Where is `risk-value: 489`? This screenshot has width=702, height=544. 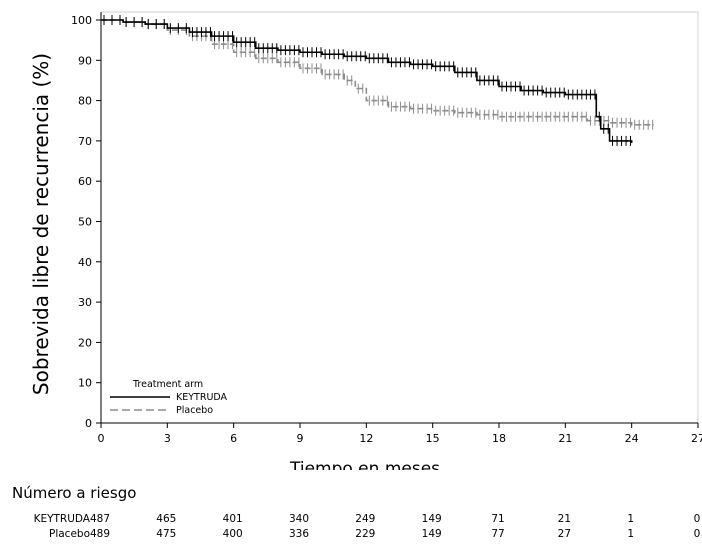 risk-value: 489 is located at coordinates (100, 534).